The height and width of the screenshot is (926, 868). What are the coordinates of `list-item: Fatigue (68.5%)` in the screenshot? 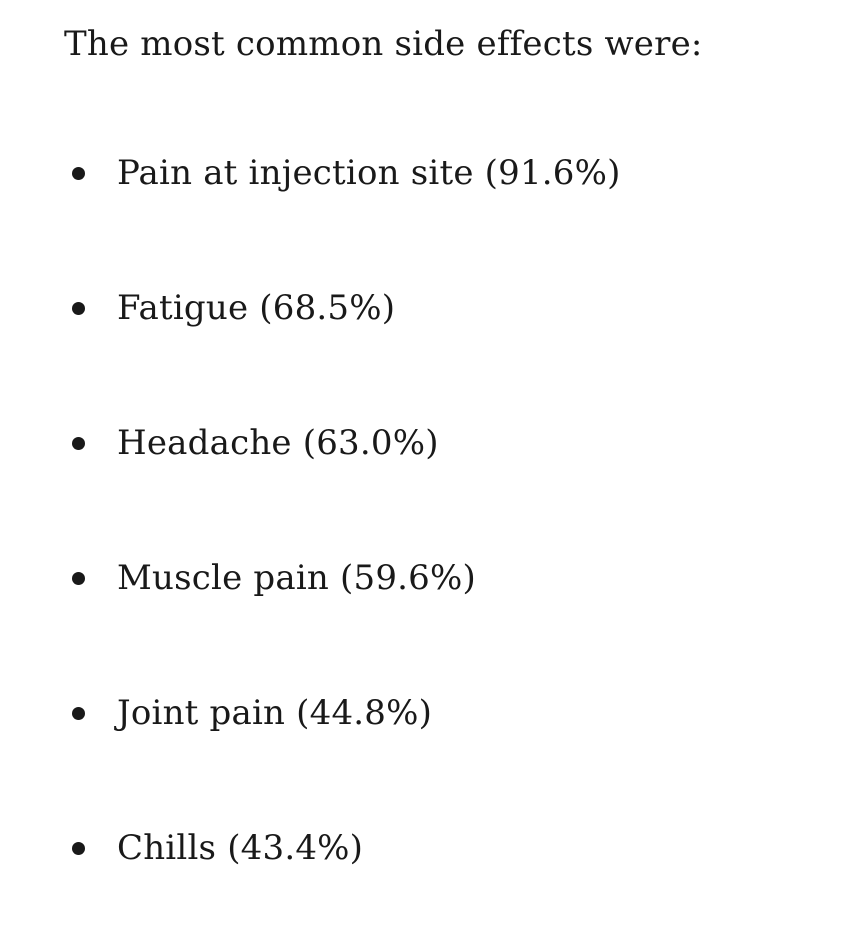 It's located at (446, 308).